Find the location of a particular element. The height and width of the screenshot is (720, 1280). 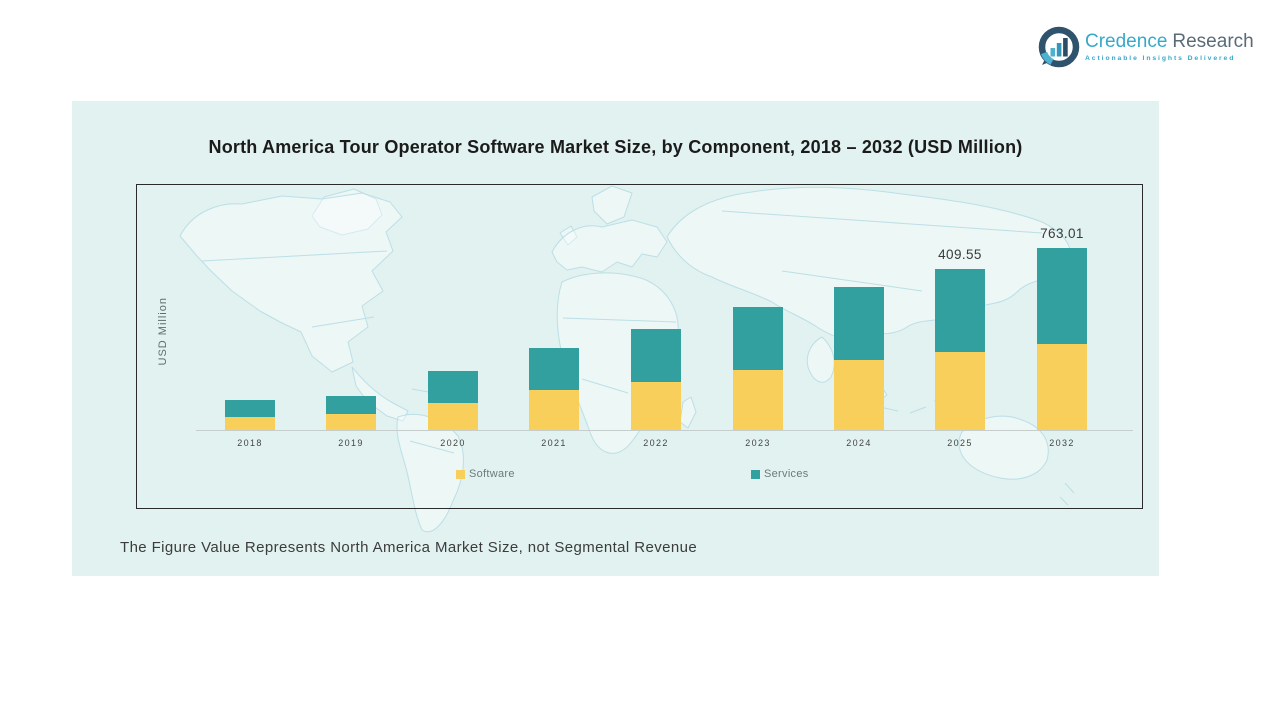

legend-item-software: Software is located at coordinates (485, 474).